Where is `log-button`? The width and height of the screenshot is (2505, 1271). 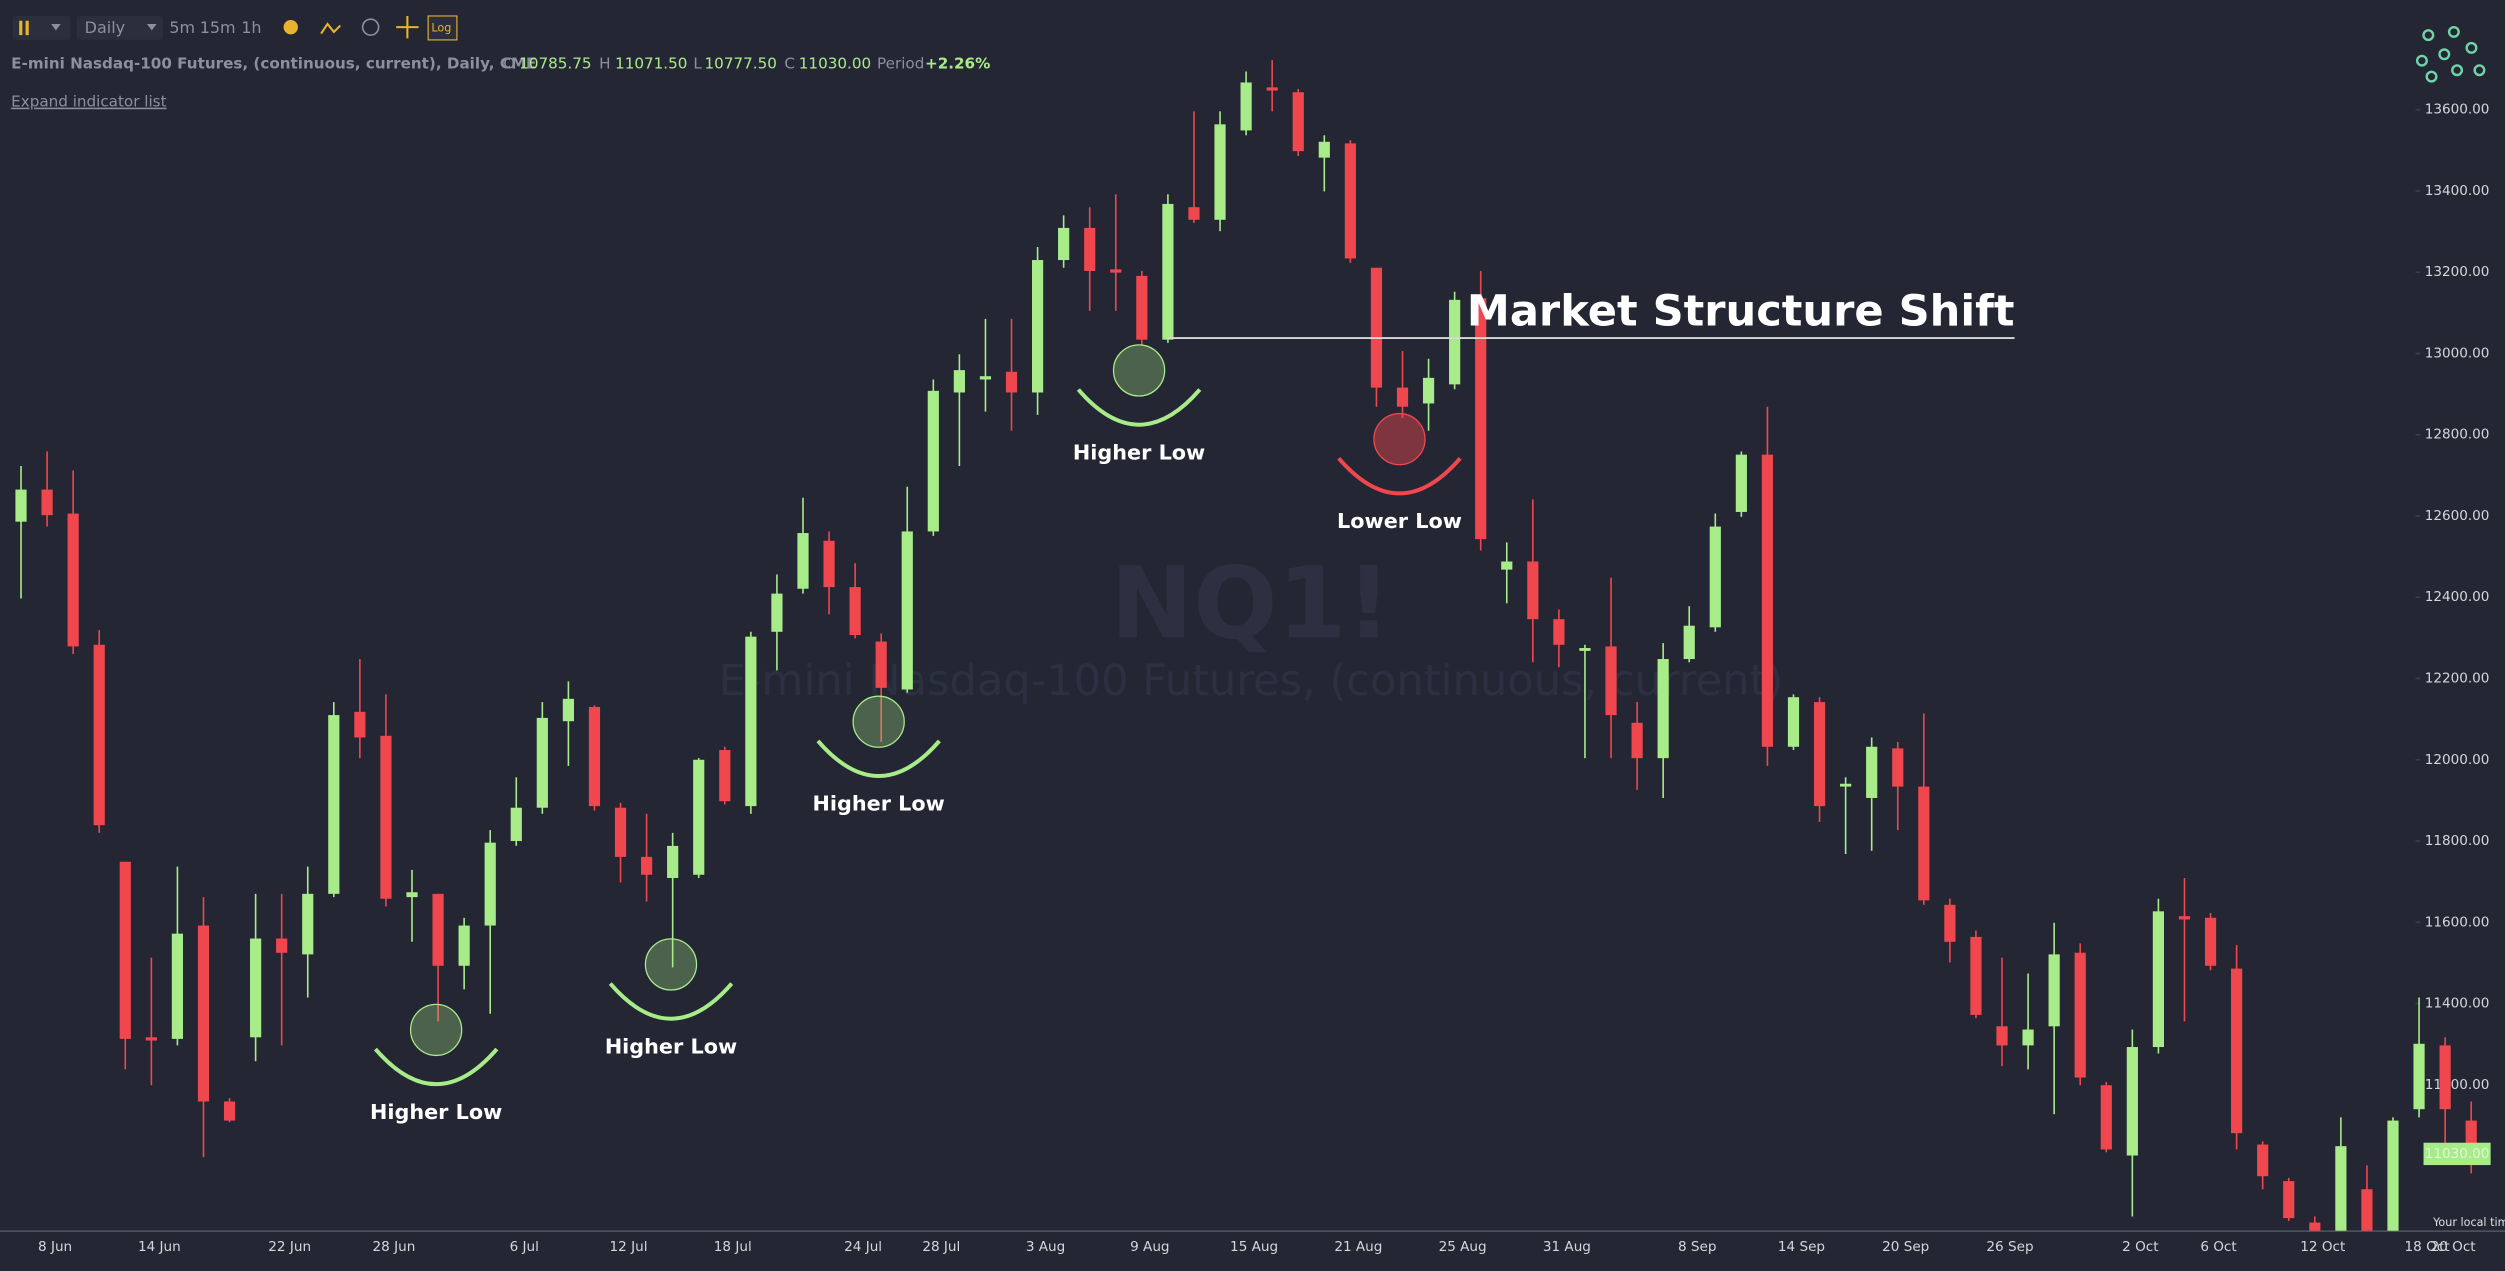
log-button is located at coordinates (442, 28).